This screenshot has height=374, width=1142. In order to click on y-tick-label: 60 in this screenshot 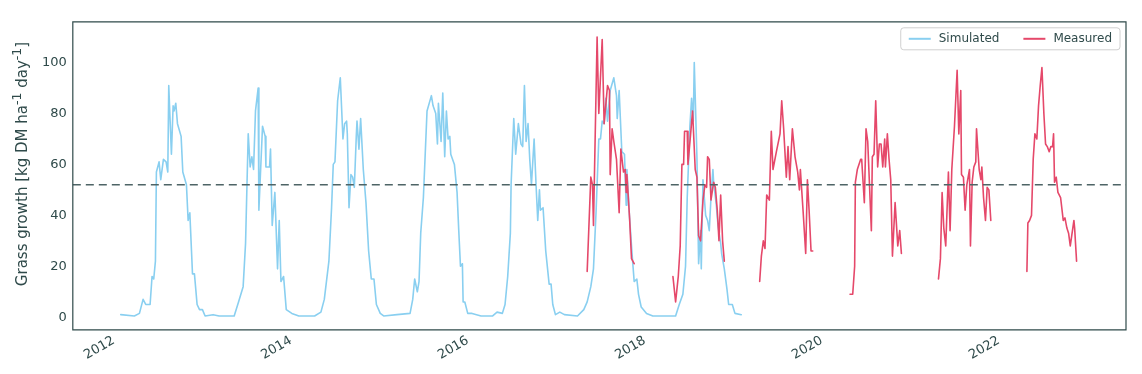, I will do `click(58, 163)`.